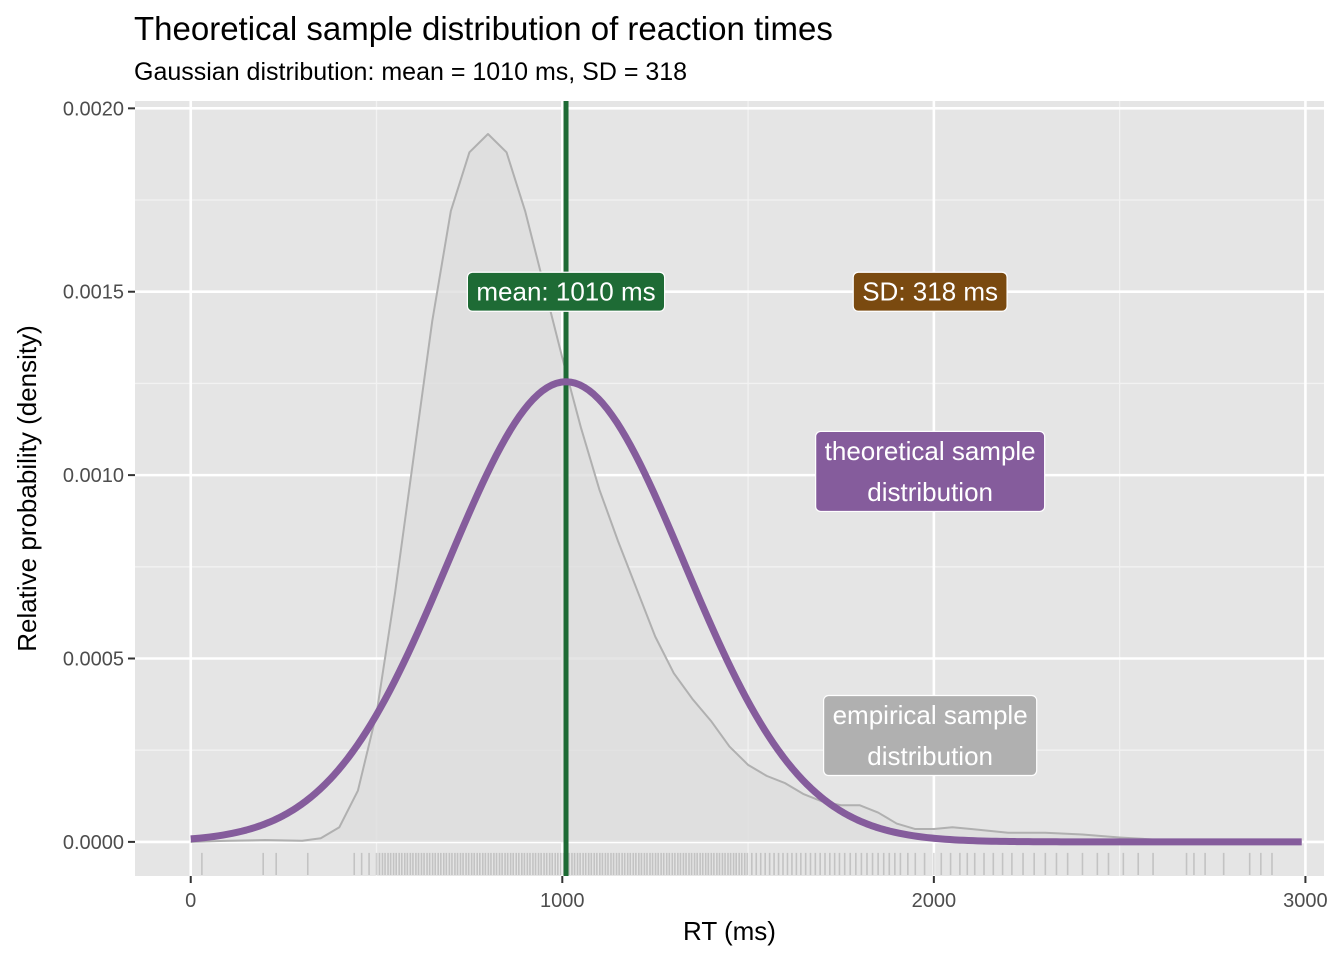 The width and height of the screenshot is (1344, 960). I want to click on y-tick-label: 0.0015, so click(93, 293).